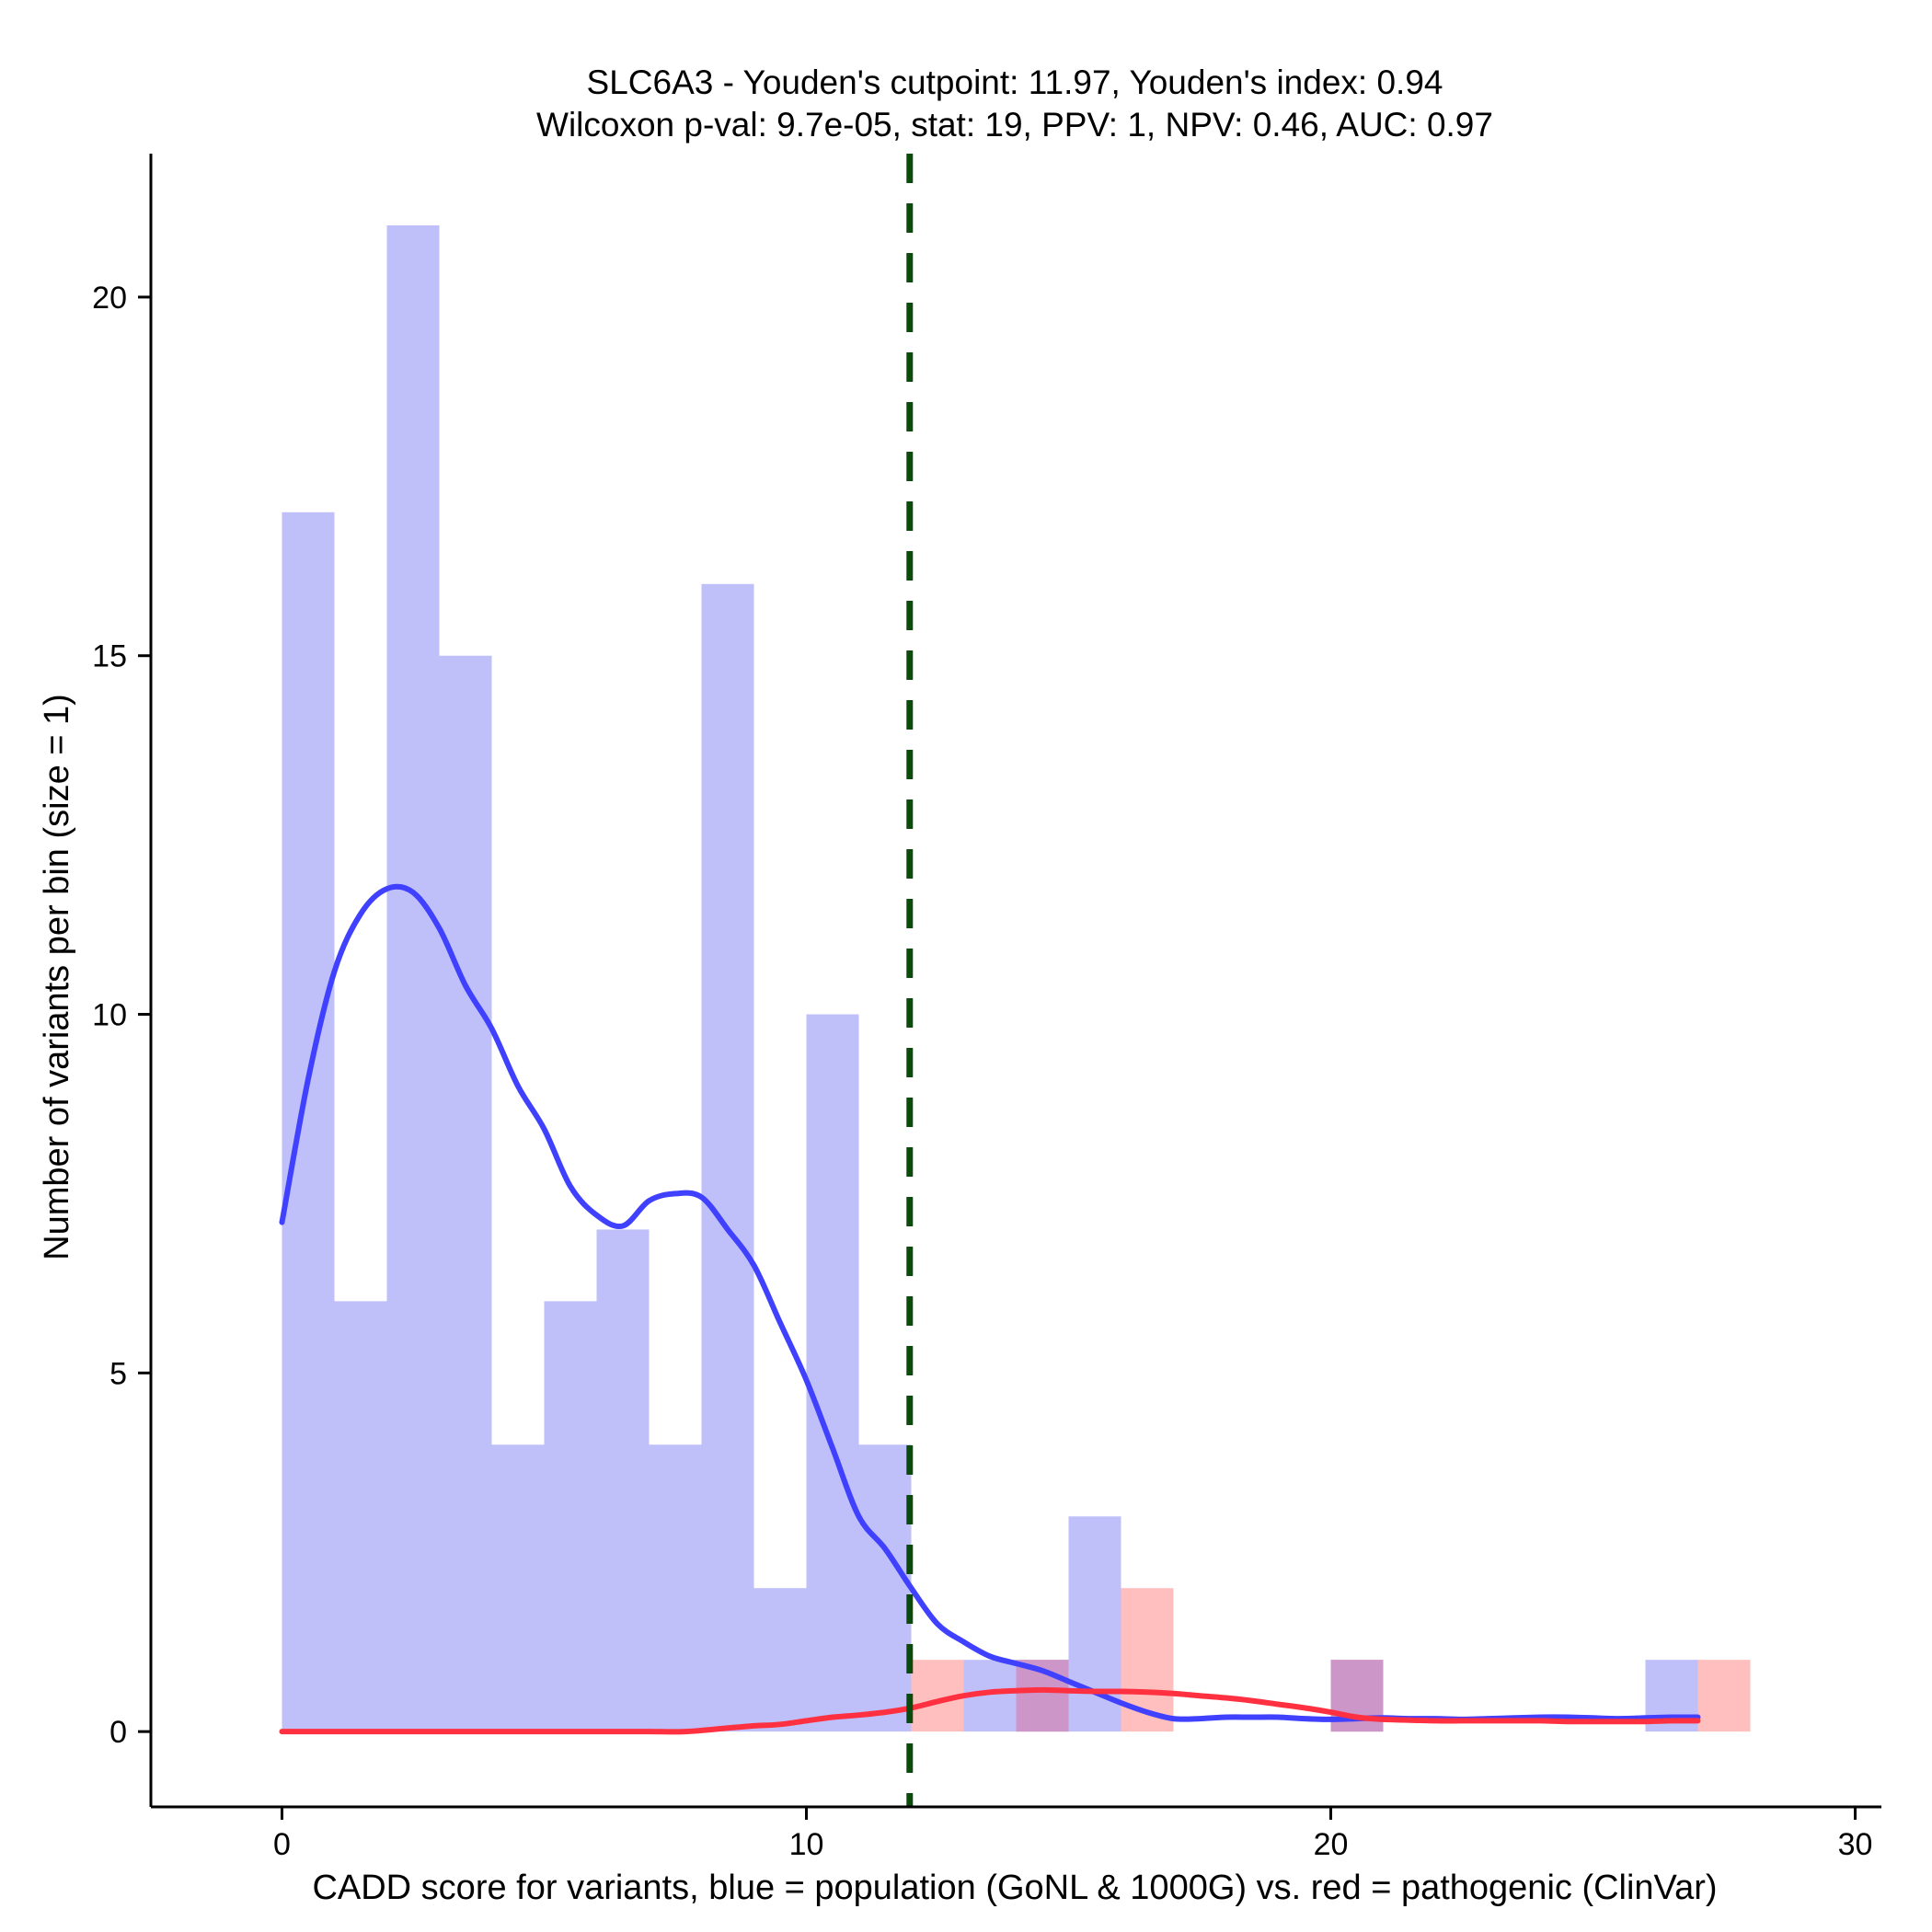 This screenshot has width=1932, height=1932. Describe the element at coordinates (990, 1710) in the screenshot. I see `pathogenic-density-line` at that location.